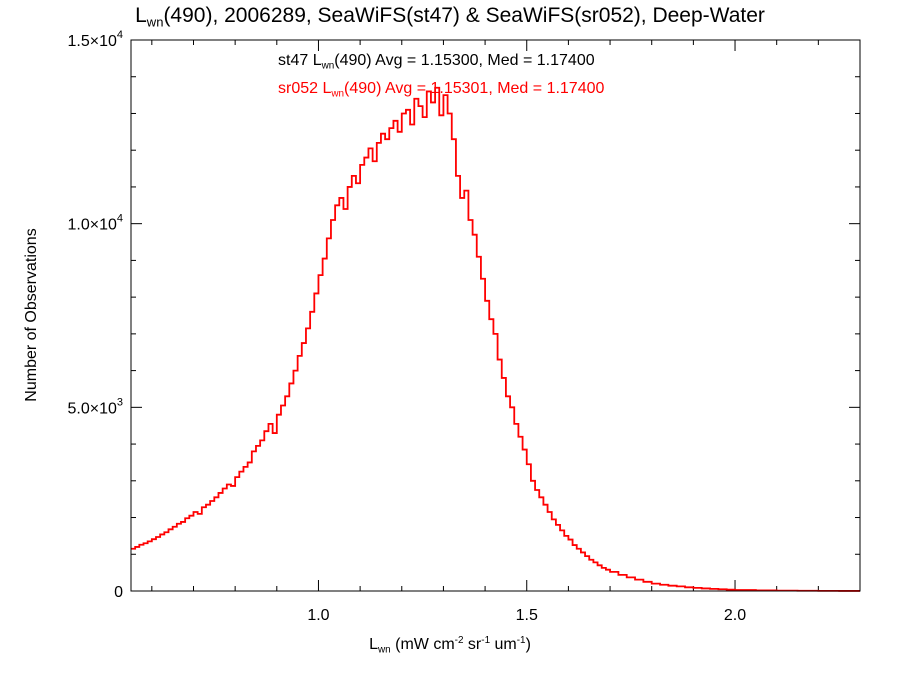 The height and width of the screenshot is (675, 900). What do you see at coordinates (472, 644) in the screenshot?
I see `x-axis-label-part2: sr` at bounding box center [472, 644].